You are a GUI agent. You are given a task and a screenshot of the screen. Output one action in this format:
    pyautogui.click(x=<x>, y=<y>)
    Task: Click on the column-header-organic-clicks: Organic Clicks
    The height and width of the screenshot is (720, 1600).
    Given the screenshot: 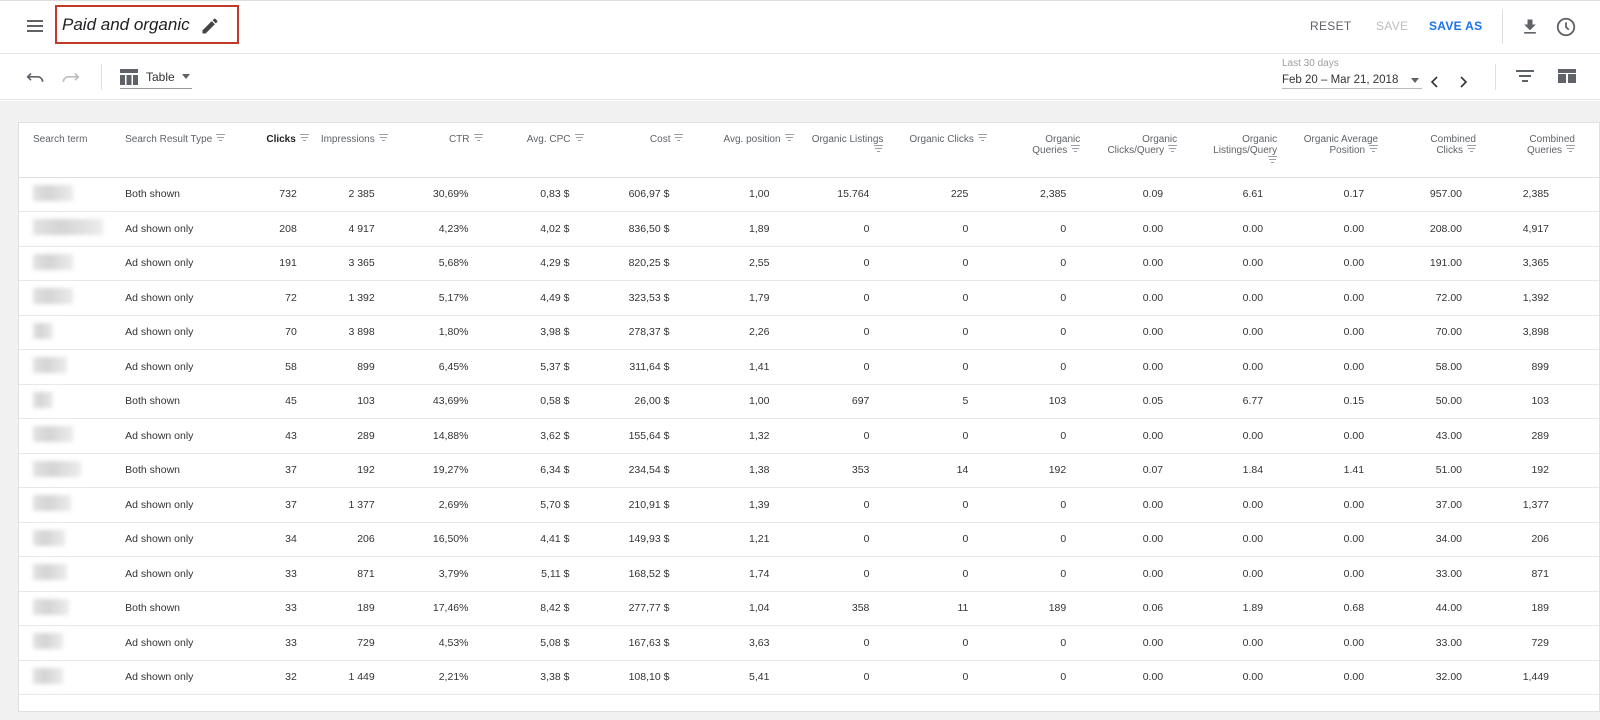 What is the action you would take?
    pyautogui.click(x=959, y=150)
    